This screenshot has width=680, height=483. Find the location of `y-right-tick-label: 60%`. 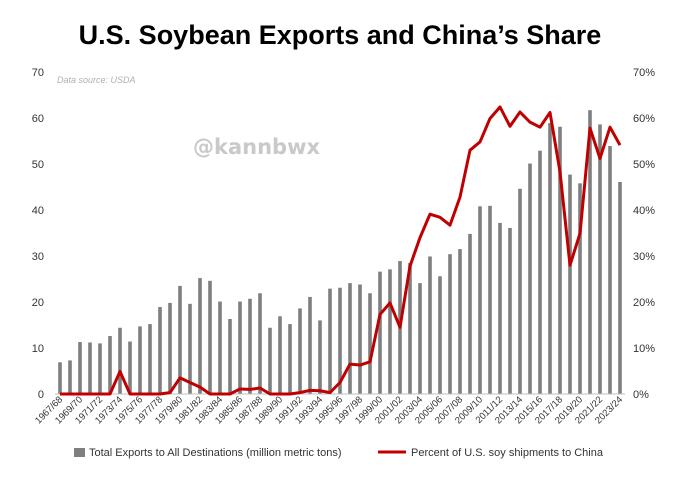

y-right-tick-label: 60% is located at coordinates (644, 119).